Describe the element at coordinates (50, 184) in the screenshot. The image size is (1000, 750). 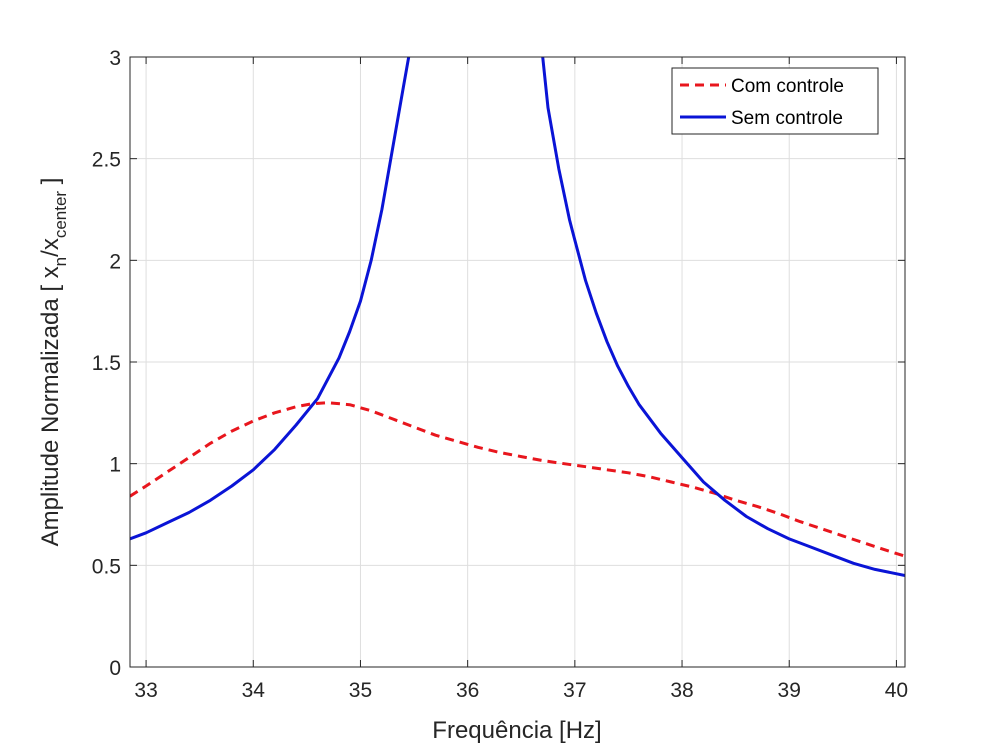
I see `y-axis-label-suffix: ]` at that location.